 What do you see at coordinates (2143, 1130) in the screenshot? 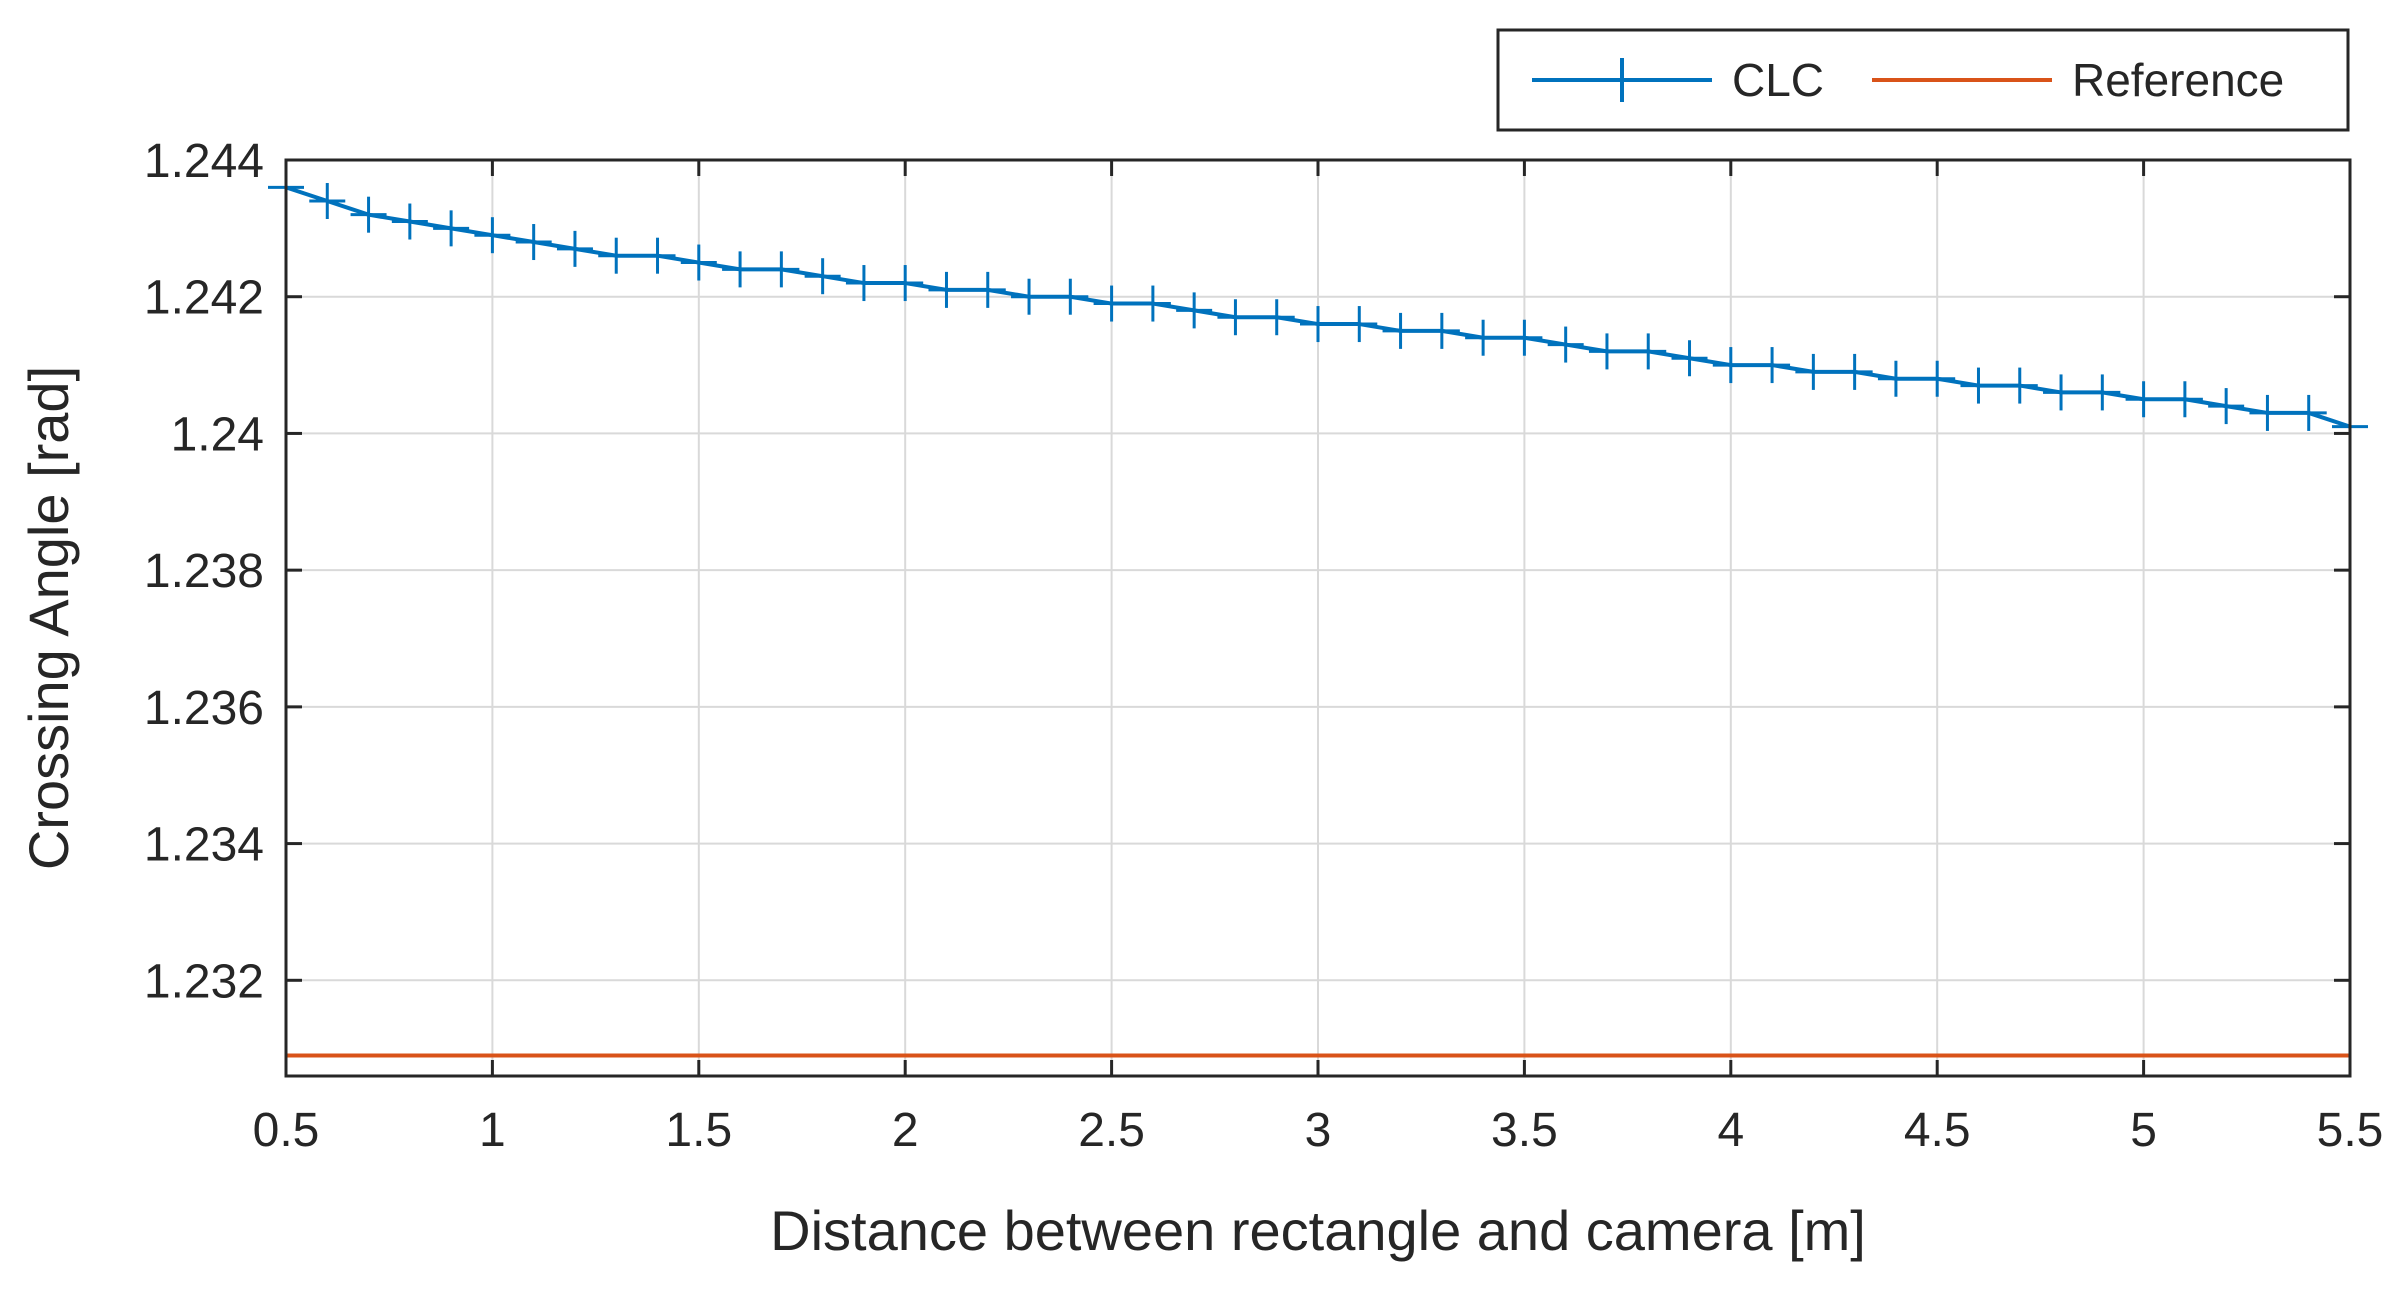
I see `x-tick-label: 5` at bounding box center [2143, 1130].